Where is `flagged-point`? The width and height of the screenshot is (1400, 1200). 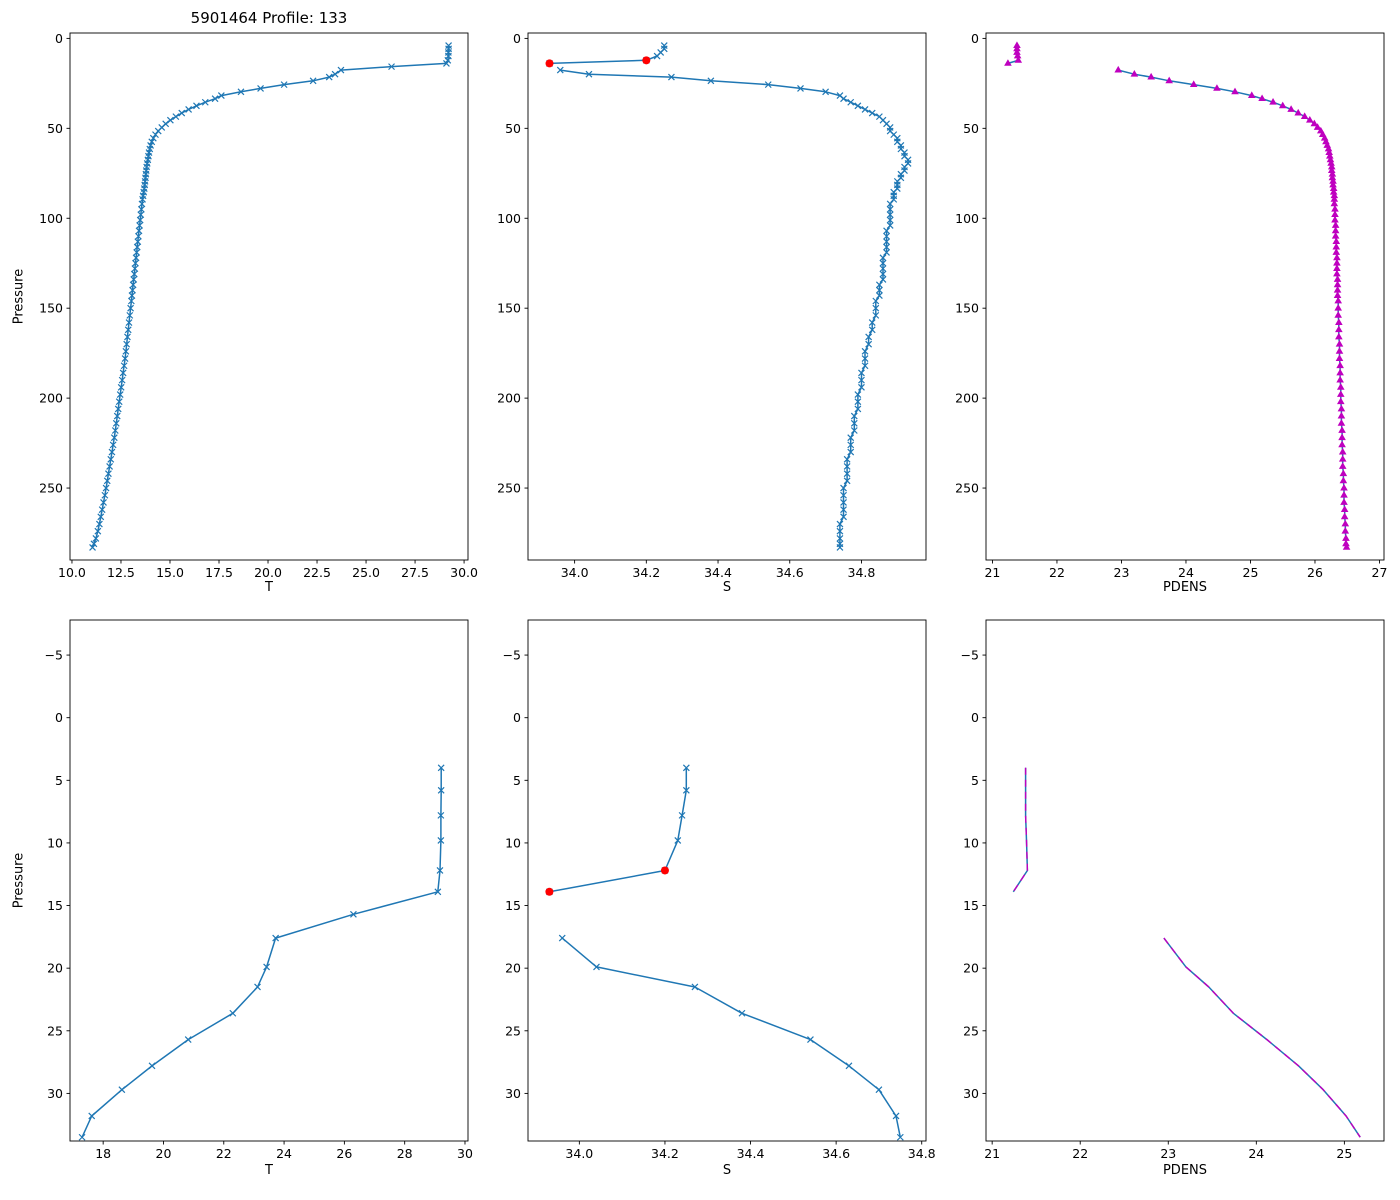
flagged-point is located at coordinates (646, 60).